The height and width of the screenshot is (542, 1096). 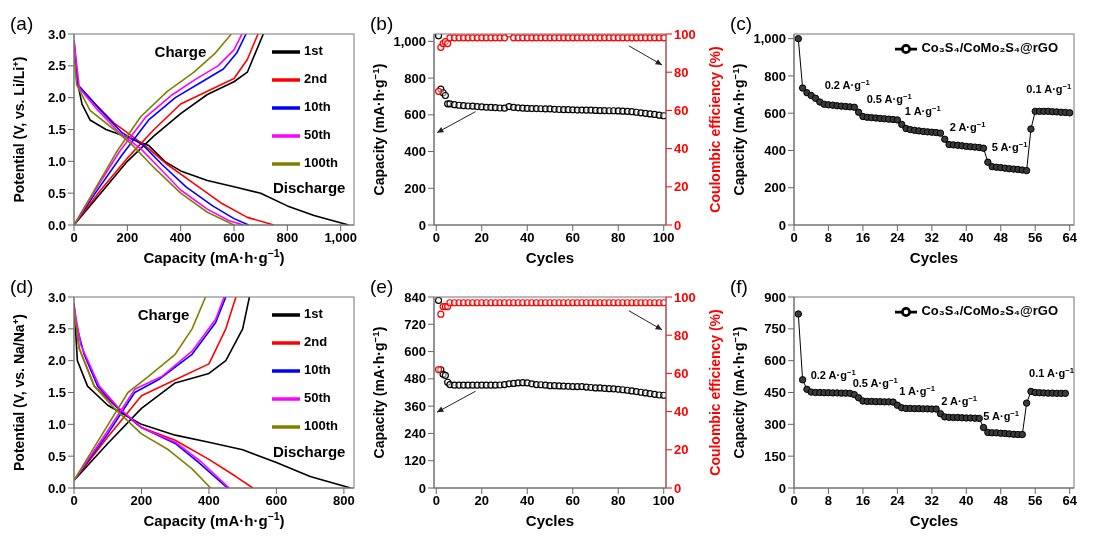 What do you see at coordinates (741, 23) in the screenshot?
I see `chart-title: (c)` at bounding box center [741, 23].